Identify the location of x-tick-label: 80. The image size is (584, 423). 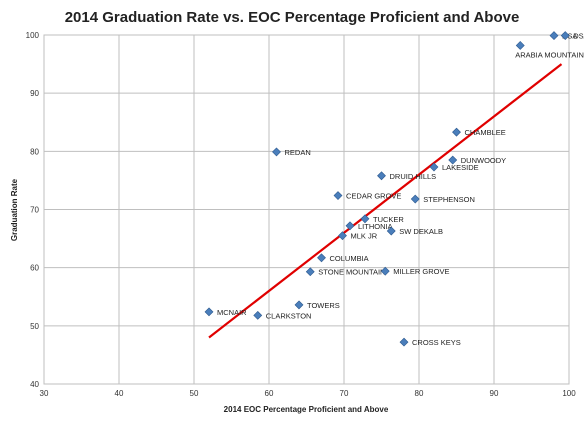
(419, 393).